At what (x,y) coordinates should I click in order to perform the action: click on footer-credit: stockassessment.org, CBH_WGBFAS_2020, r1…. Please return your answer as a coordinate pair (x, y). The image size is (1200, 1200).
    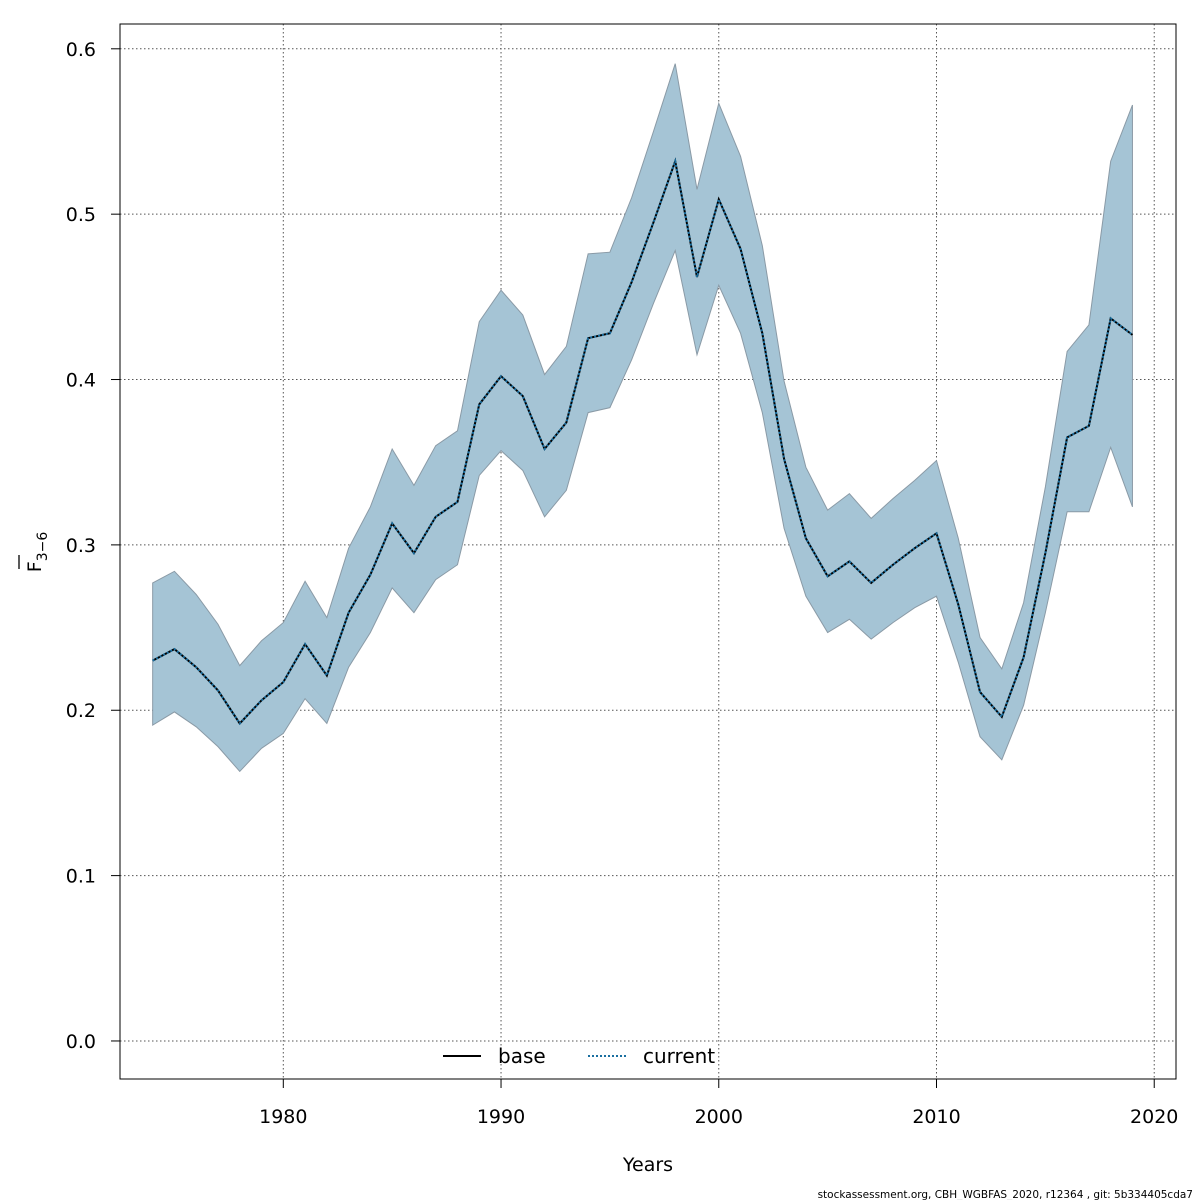
    Looking at the image, I should click on (1005, 1194).